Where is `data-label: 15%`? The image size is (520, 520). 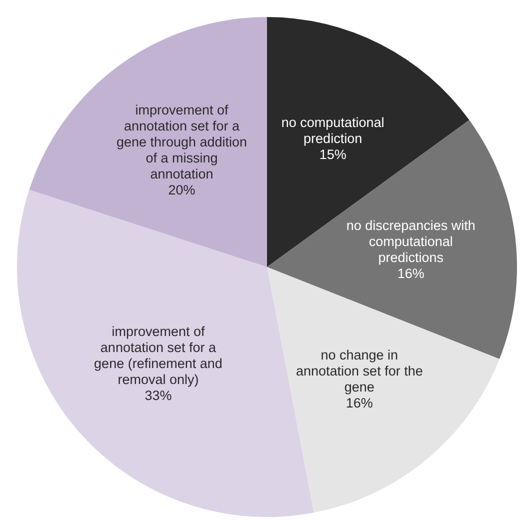
data-label: 15% is located at coordinates (332, 154).